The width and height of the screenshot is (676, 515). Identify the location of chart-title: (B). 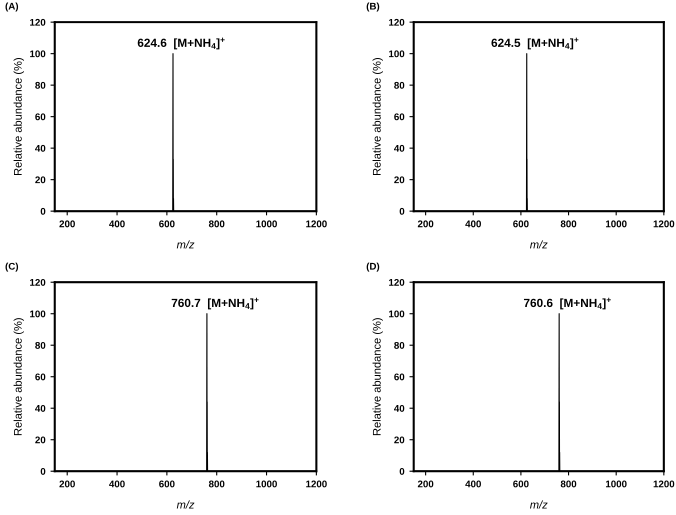
(373, 7).